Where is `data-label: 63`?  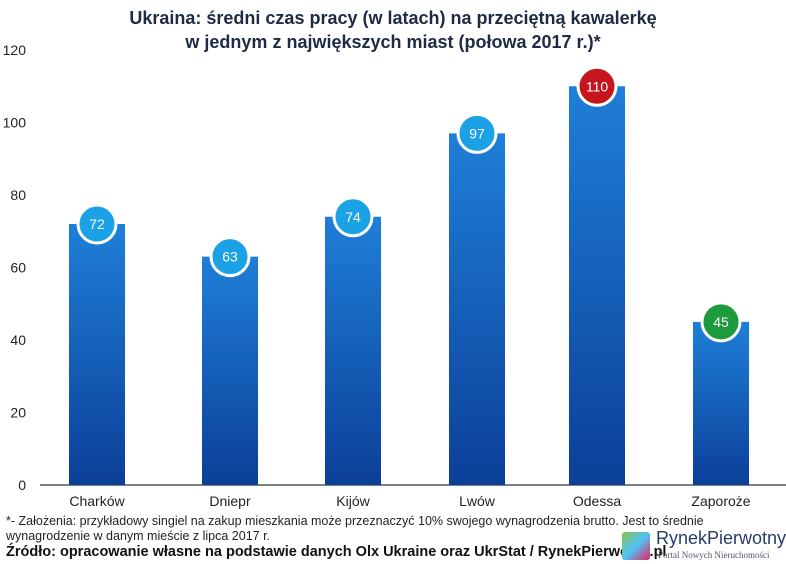
data-label: 63 is located at coordinates (230, 257).